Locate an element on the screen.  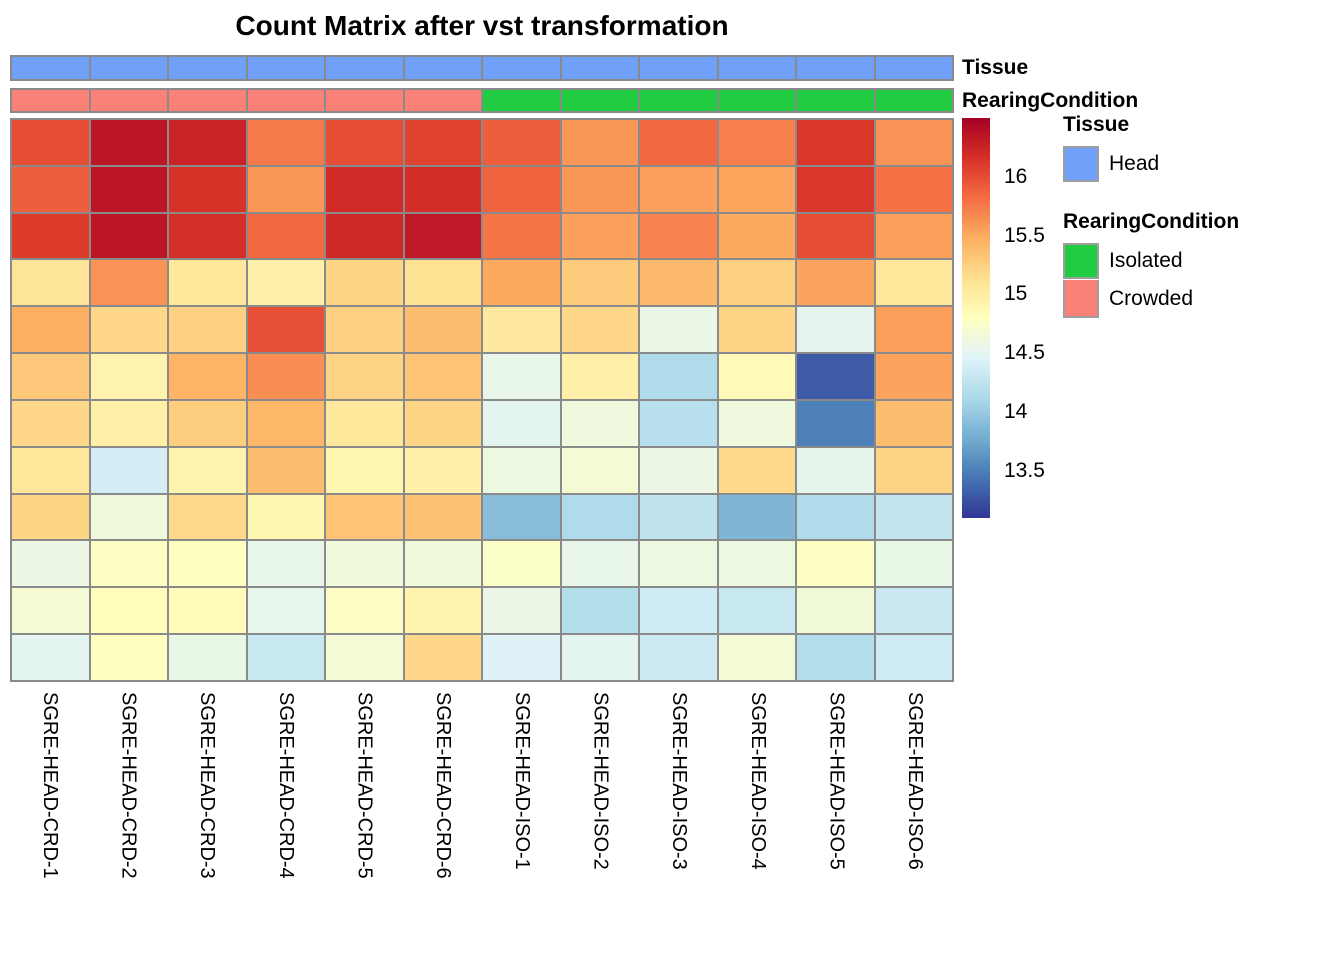
legend-rearingcondition-title: RearingCondition is located at coordinates (1151, 221).